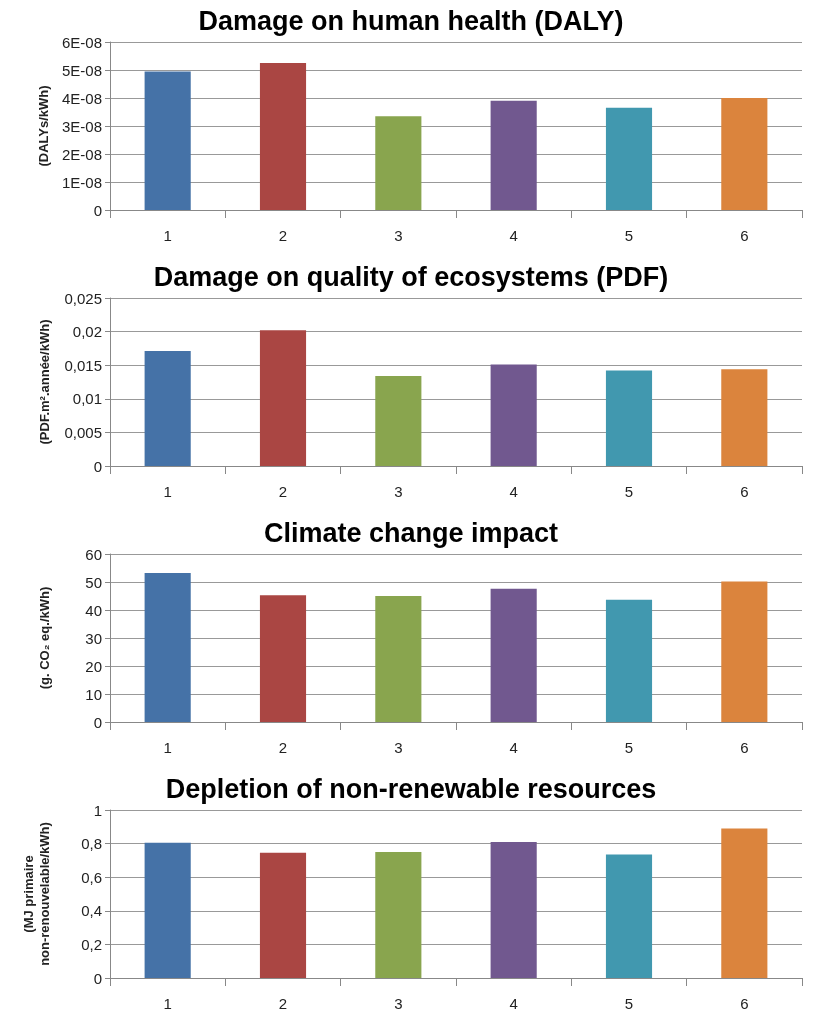 Image resolution: width=822 pixels, height=1024 pixels. What do you see at coordinates (81, 42) in the screenshot?
I see `y-tick-label: 6E-08` at bounding box center [81, 42].